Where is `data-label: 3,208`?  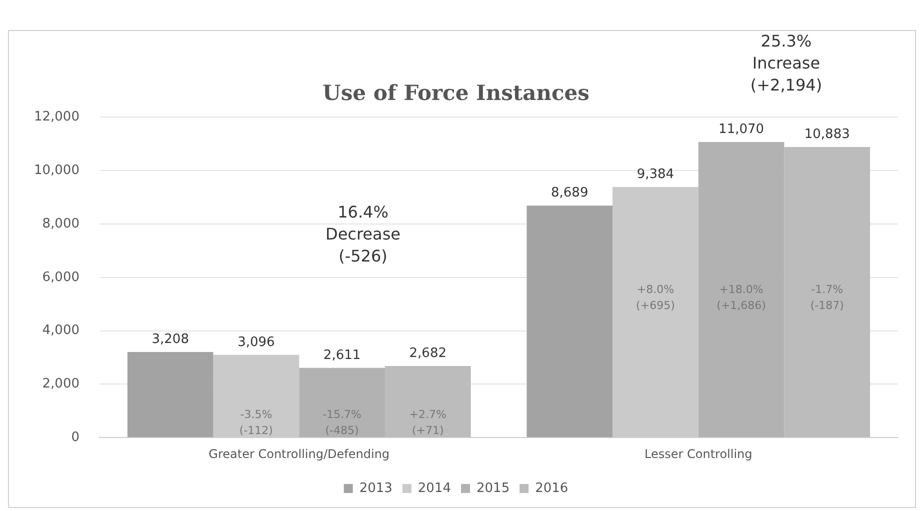
data-label: 3,208 is located at coordinates (170, 339).